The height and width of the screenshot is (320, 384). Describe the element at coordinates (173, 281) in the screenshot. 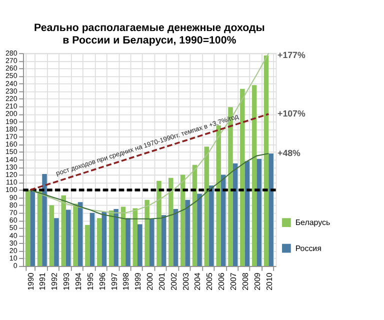

I see `x-tick-label: 2002` at that location.